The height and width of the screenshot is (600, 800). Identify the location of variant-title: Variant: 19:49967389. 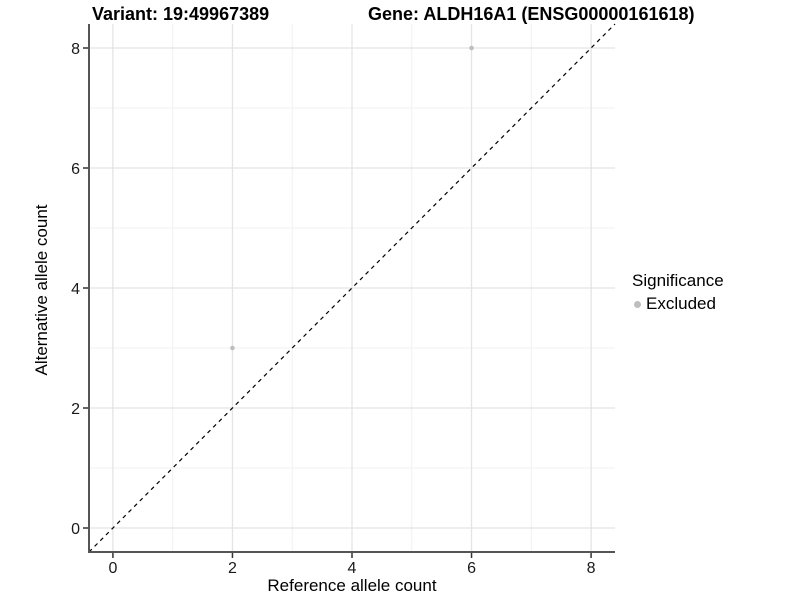
(181, 14).